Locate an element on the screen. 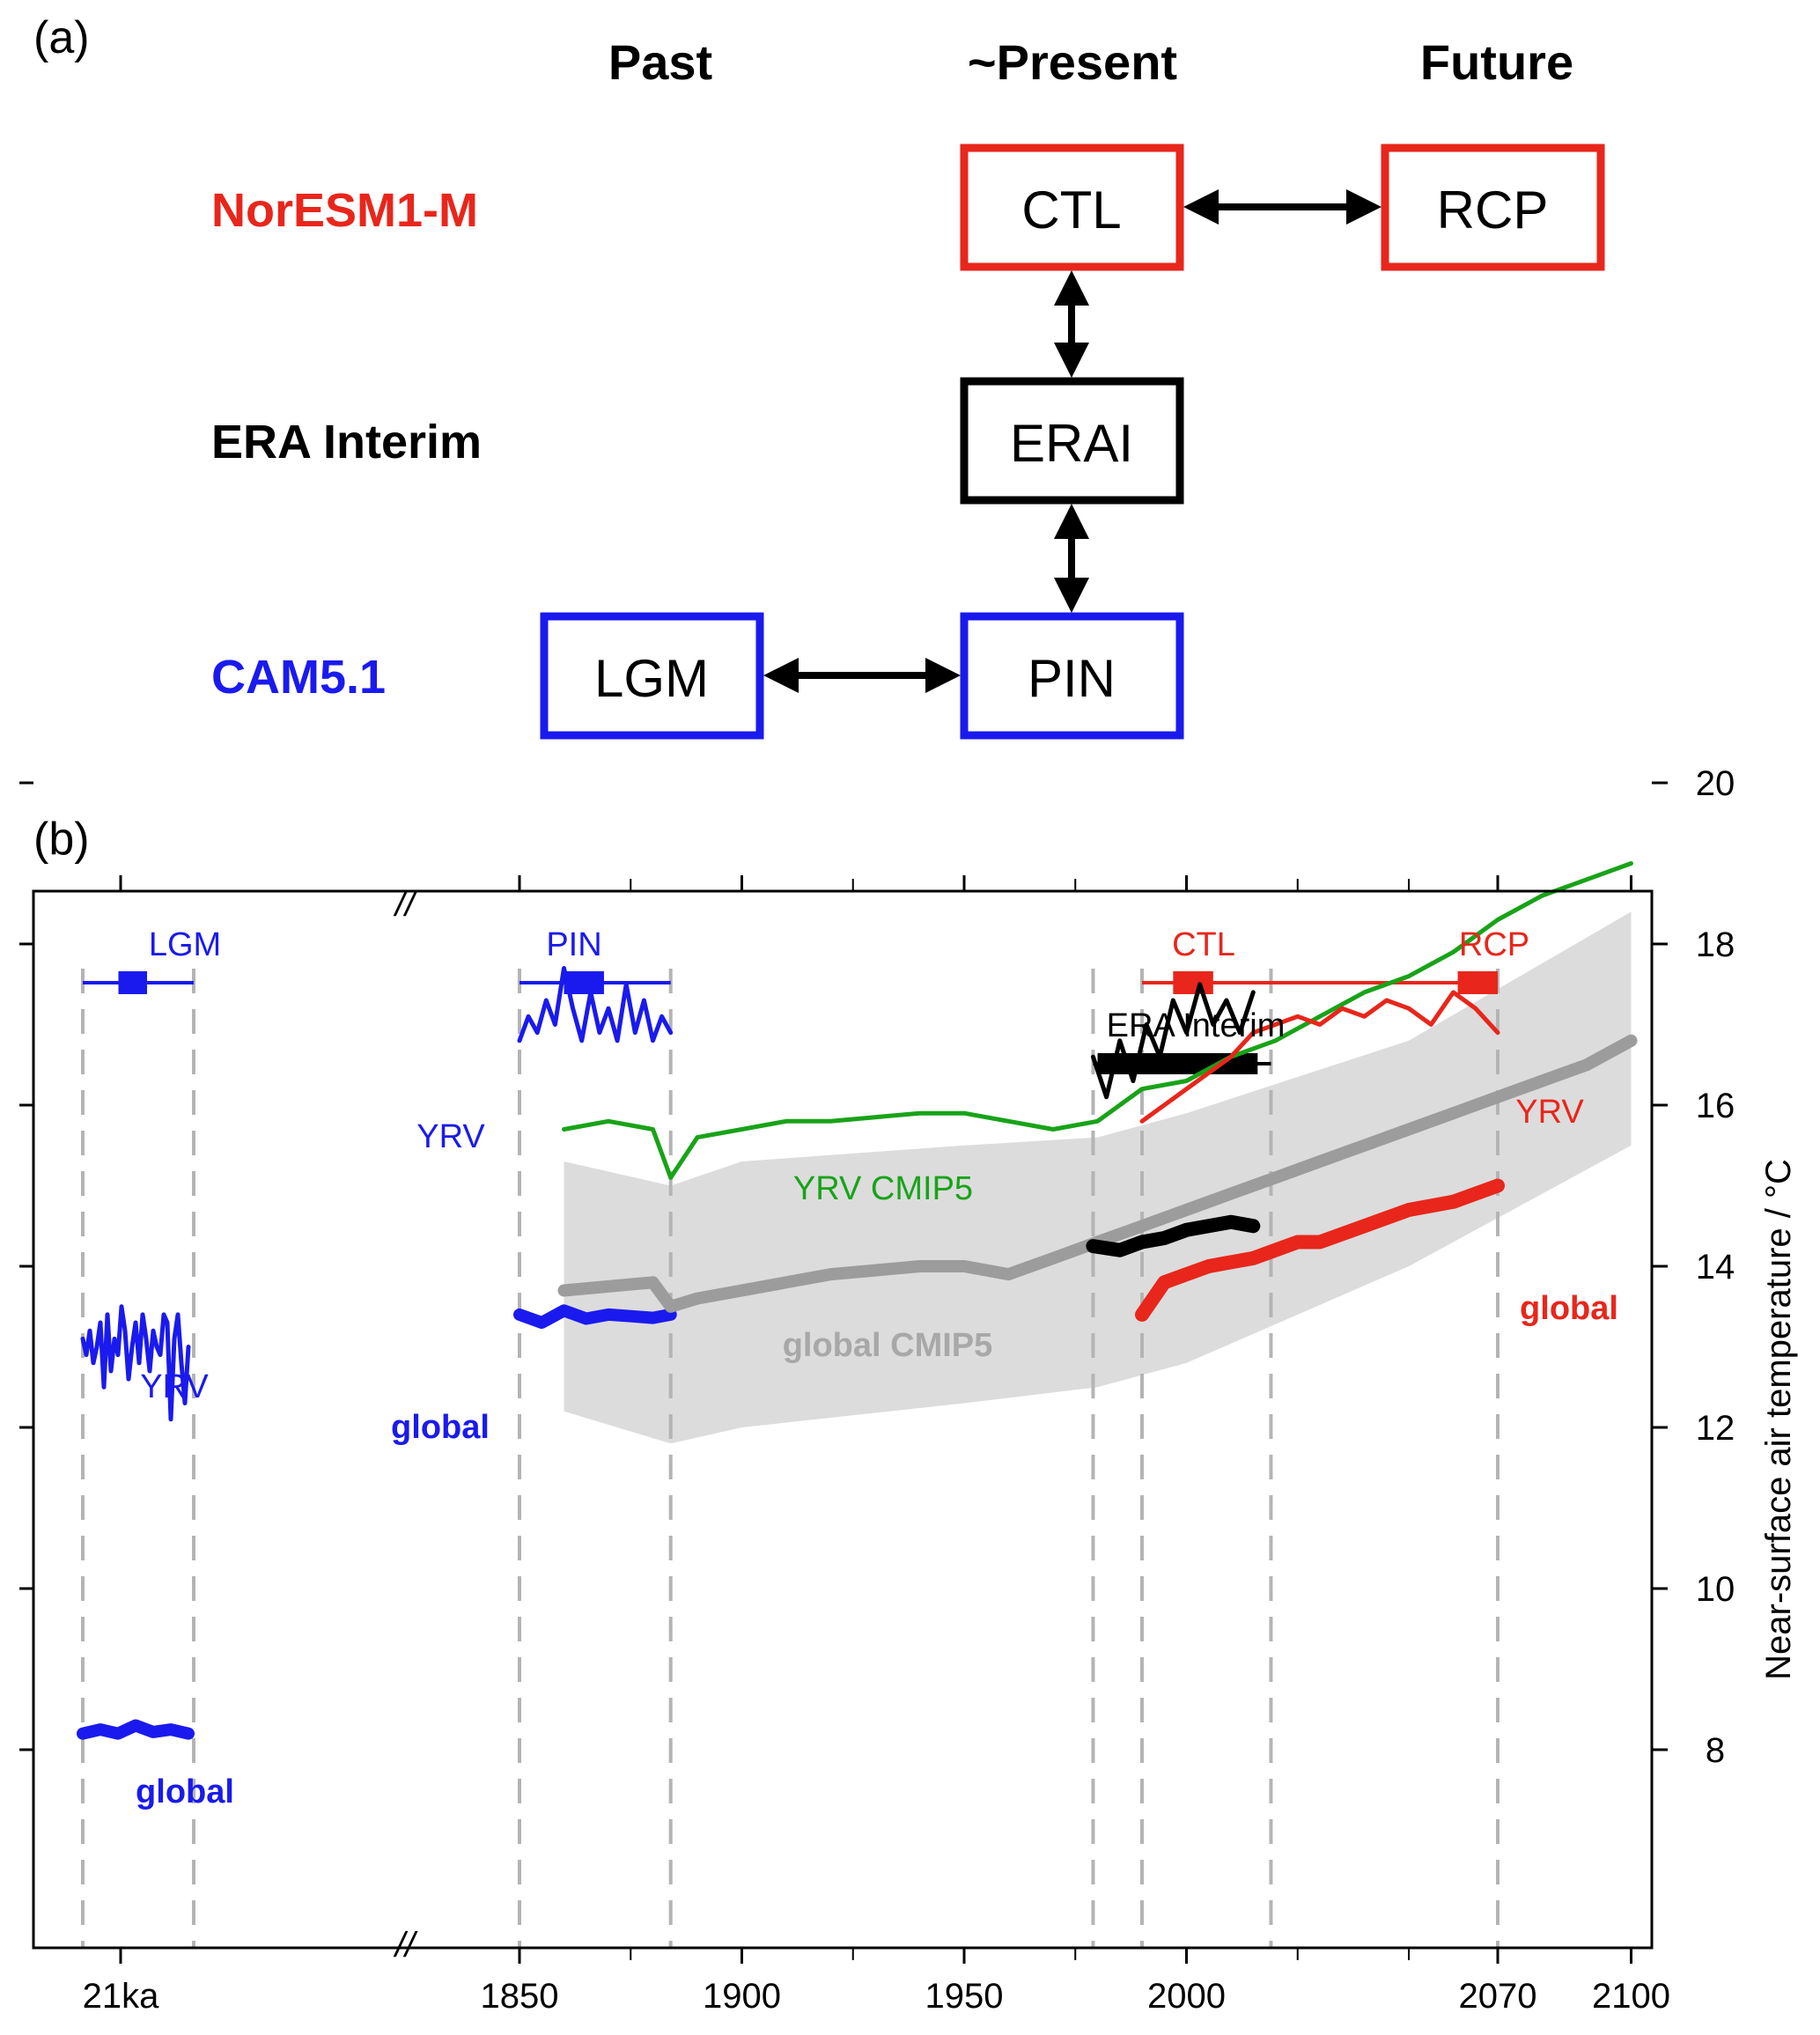 The width and height of the screenshot is (1820, 2035). series-lgm-yrv is located at coordinates (135, 1363).